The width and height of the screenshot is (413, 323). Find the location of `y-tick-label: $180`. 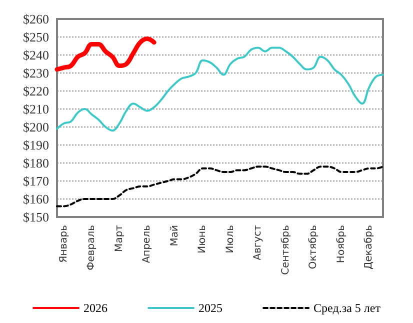

y-tick-label: $180 is located at coordinates (36, 163).